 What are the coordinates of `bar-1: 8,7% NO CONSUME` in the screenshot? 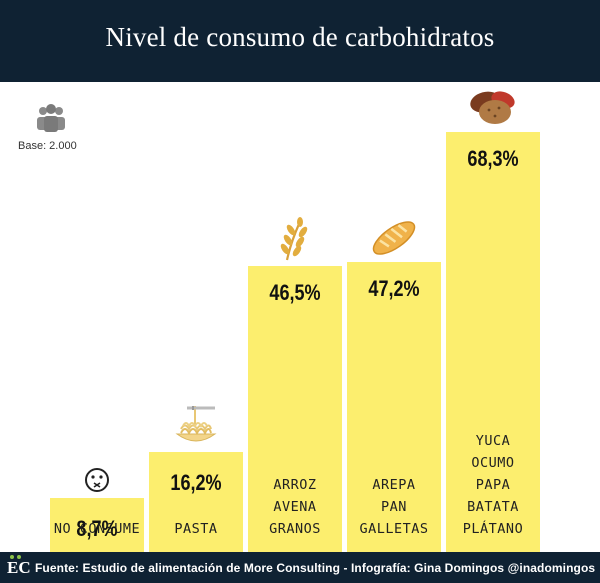 It's located at (97, 525).